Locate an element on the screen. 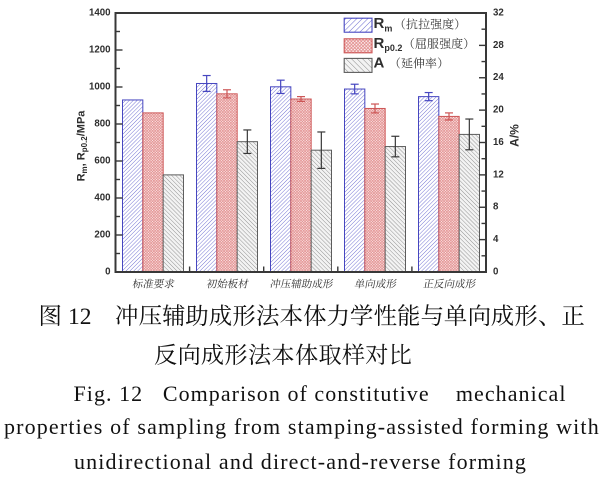 The height and width of the screenshot is (489, 602). svg-text: 28 is located at coordinates (498, 45).